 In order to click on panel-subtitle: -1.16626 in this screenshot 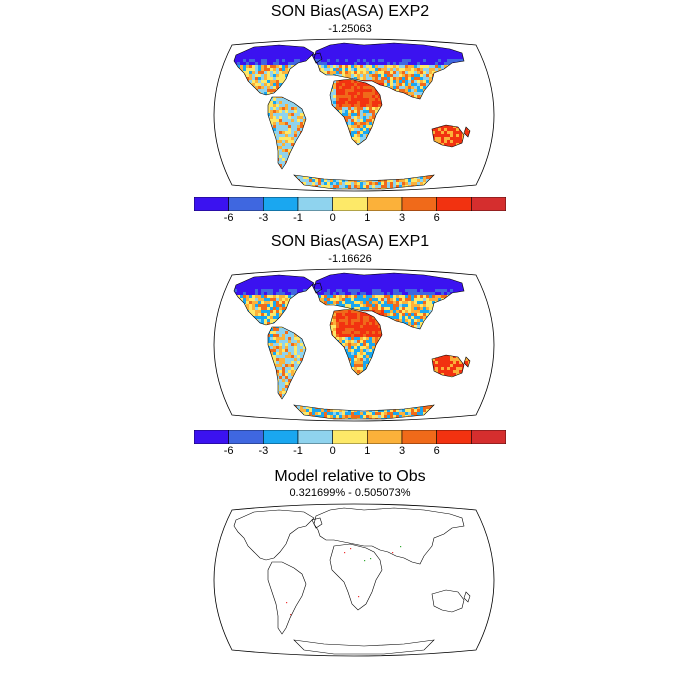, I will do `click(350, 259)`.